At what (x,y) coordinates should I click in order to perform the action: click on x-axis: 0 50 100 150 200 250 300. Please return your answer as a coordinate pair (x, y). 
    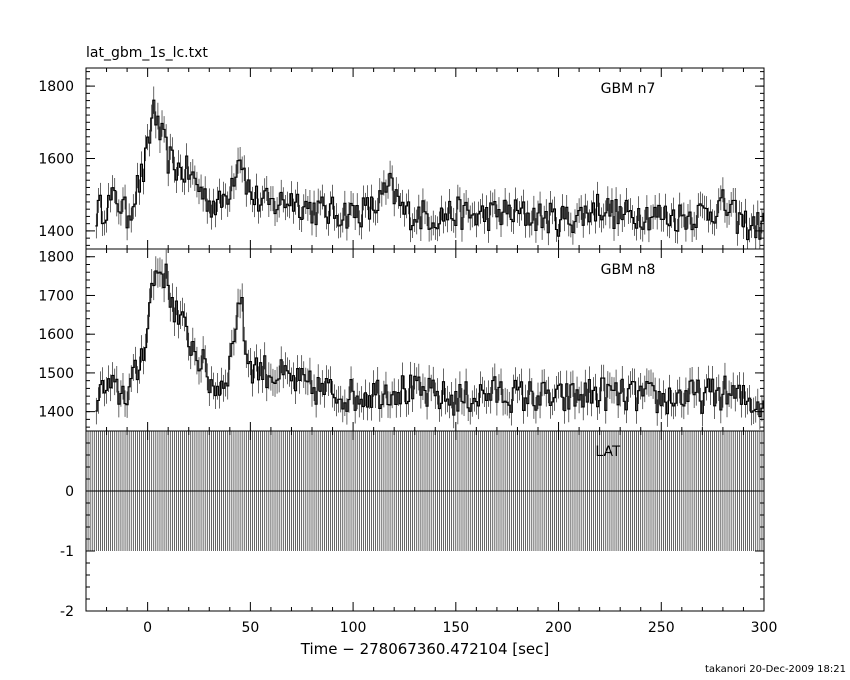
    Looking at the image, I should click on (460, 628).